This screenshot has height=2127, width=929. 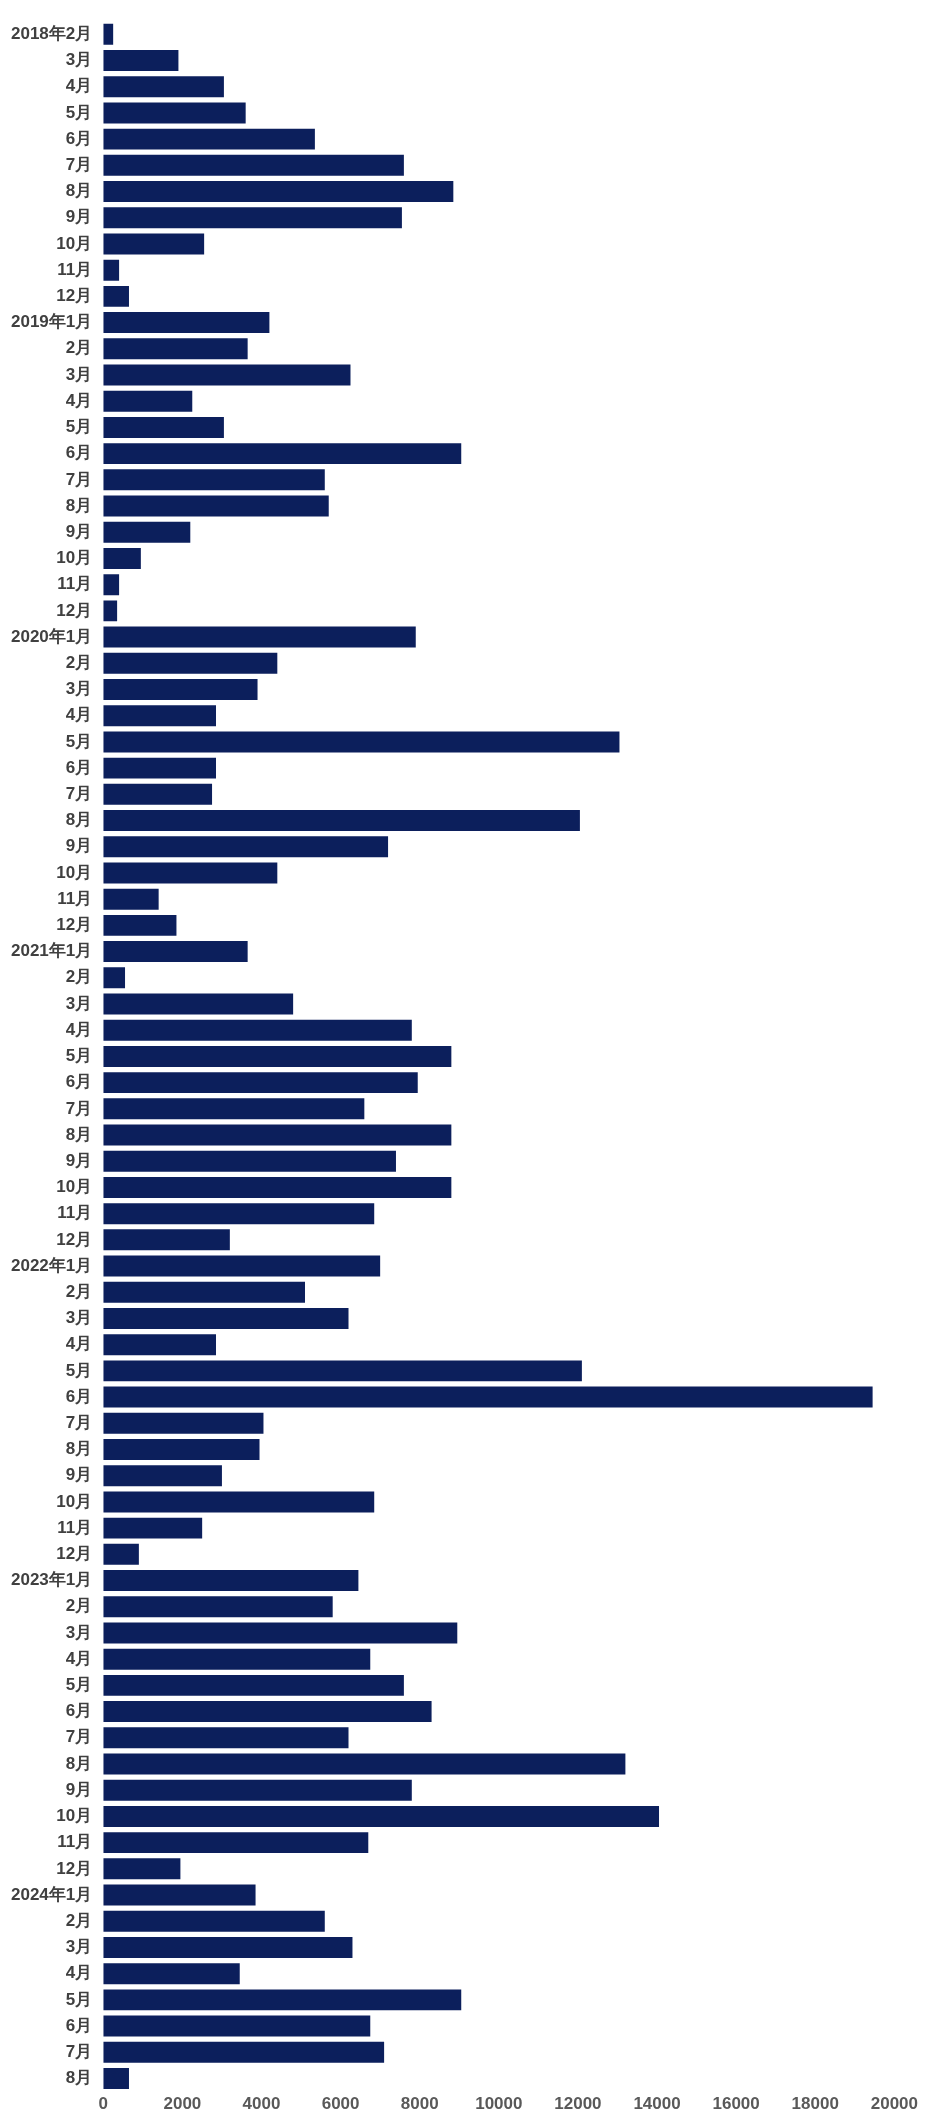 What do you see at coordinates (340, 2104) in the screenshot?
I see `x-tick-label: 6000` at bounding box center [340, 2104].